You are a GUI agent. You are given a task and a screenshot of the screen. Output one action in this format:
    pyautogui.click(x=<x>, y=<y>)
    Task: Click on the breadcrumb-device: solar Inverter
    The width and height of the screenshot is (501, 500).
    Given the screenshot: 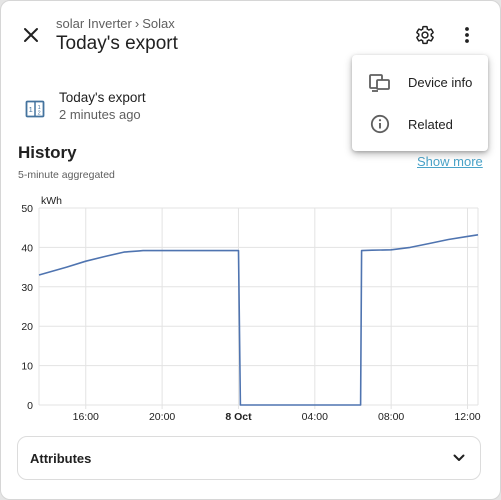 What is the action you would take?
    pyautogui.click(x=94, y=23)
    